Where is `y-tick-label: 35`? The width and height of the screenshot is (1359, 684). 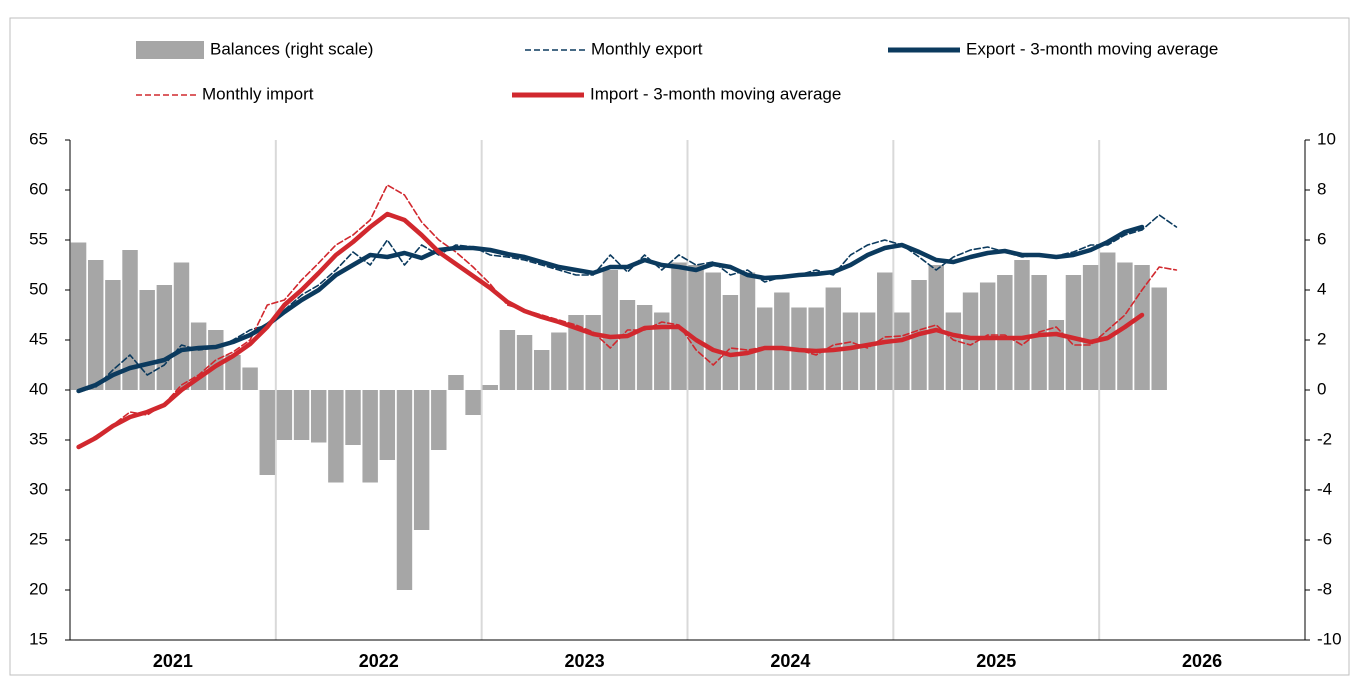
y-tick-label: 35 is located at coordinates (38, 438).